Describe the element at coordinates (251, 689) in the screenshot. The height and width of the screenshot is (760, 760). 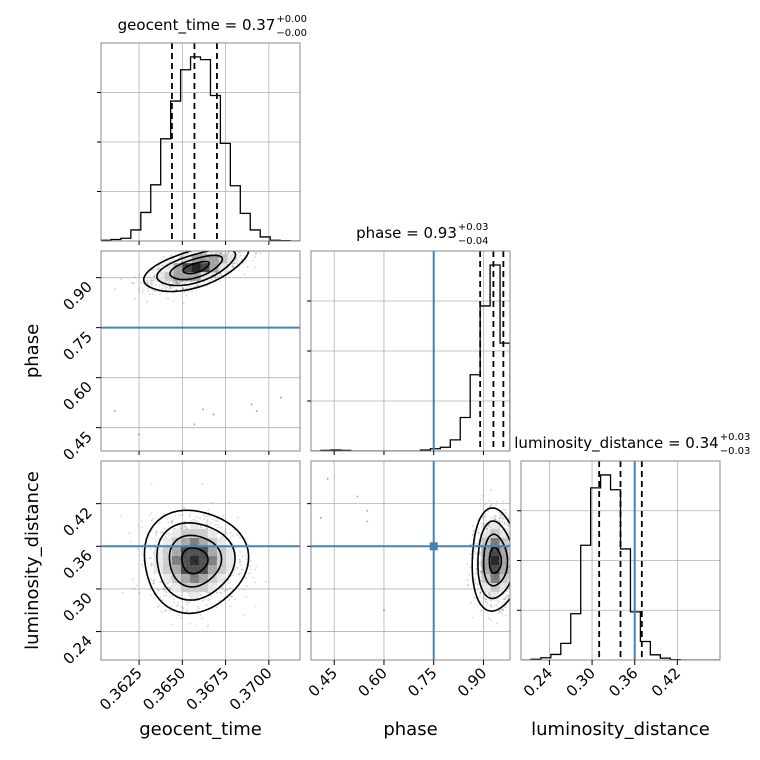
I see `x-tick-label: 0.3700` at that location.